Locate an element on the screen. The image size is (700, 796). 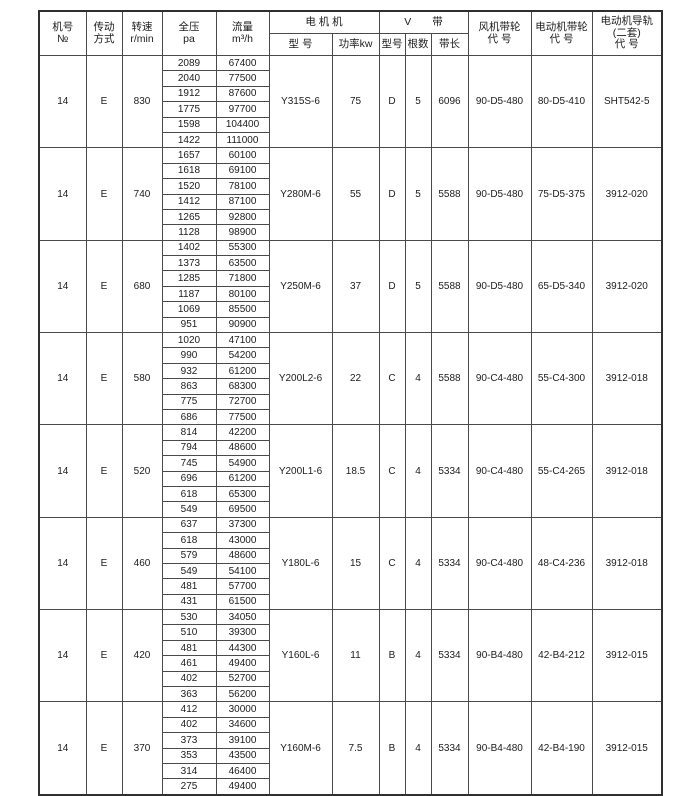
cell-pressure: 1128 is located at coordinates (189, 232).